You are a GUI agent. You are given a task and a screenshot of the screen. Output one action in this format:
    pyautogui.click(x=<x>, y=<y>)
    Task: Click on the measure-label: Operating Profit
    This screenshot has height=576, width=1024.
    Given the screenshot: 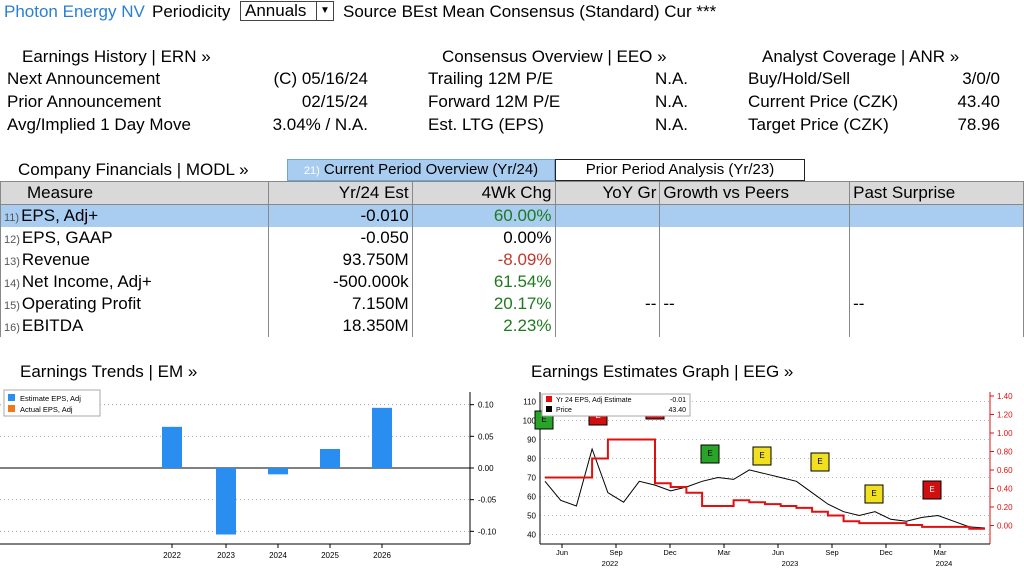 What is the action you would take?
    pyautogui.click(x=81, y=303)
    